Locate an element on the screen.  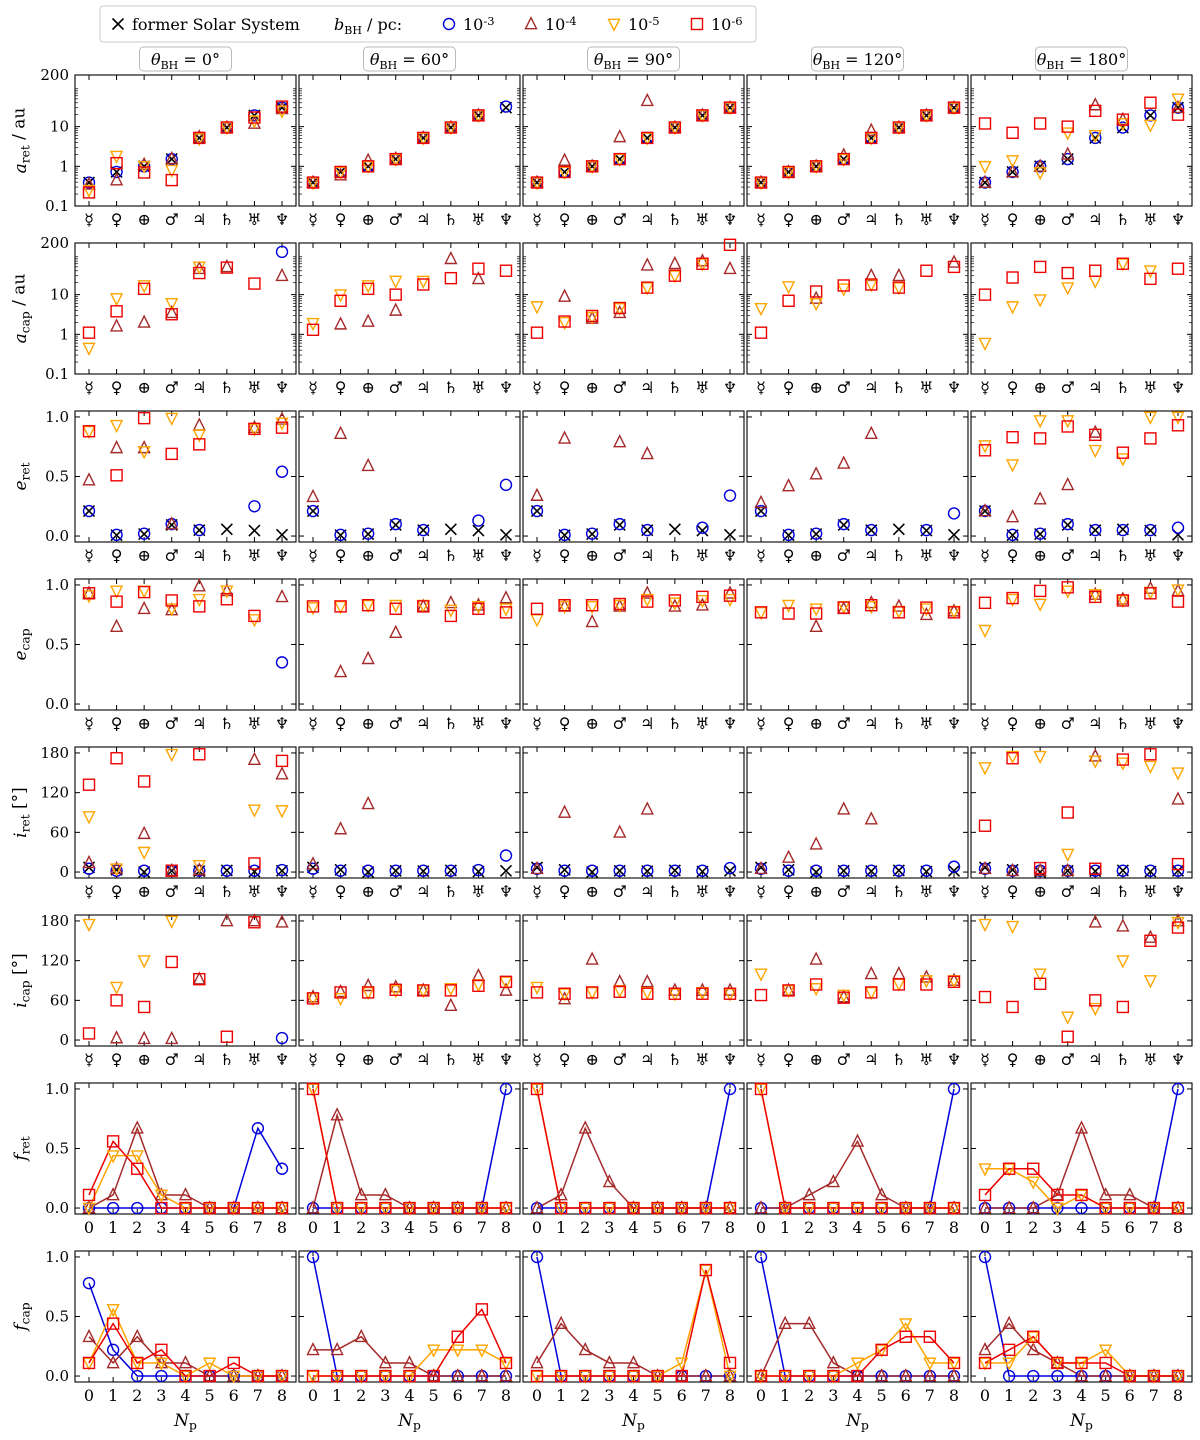
ytick-label: 0.0 is located at coordinates (57, 704).